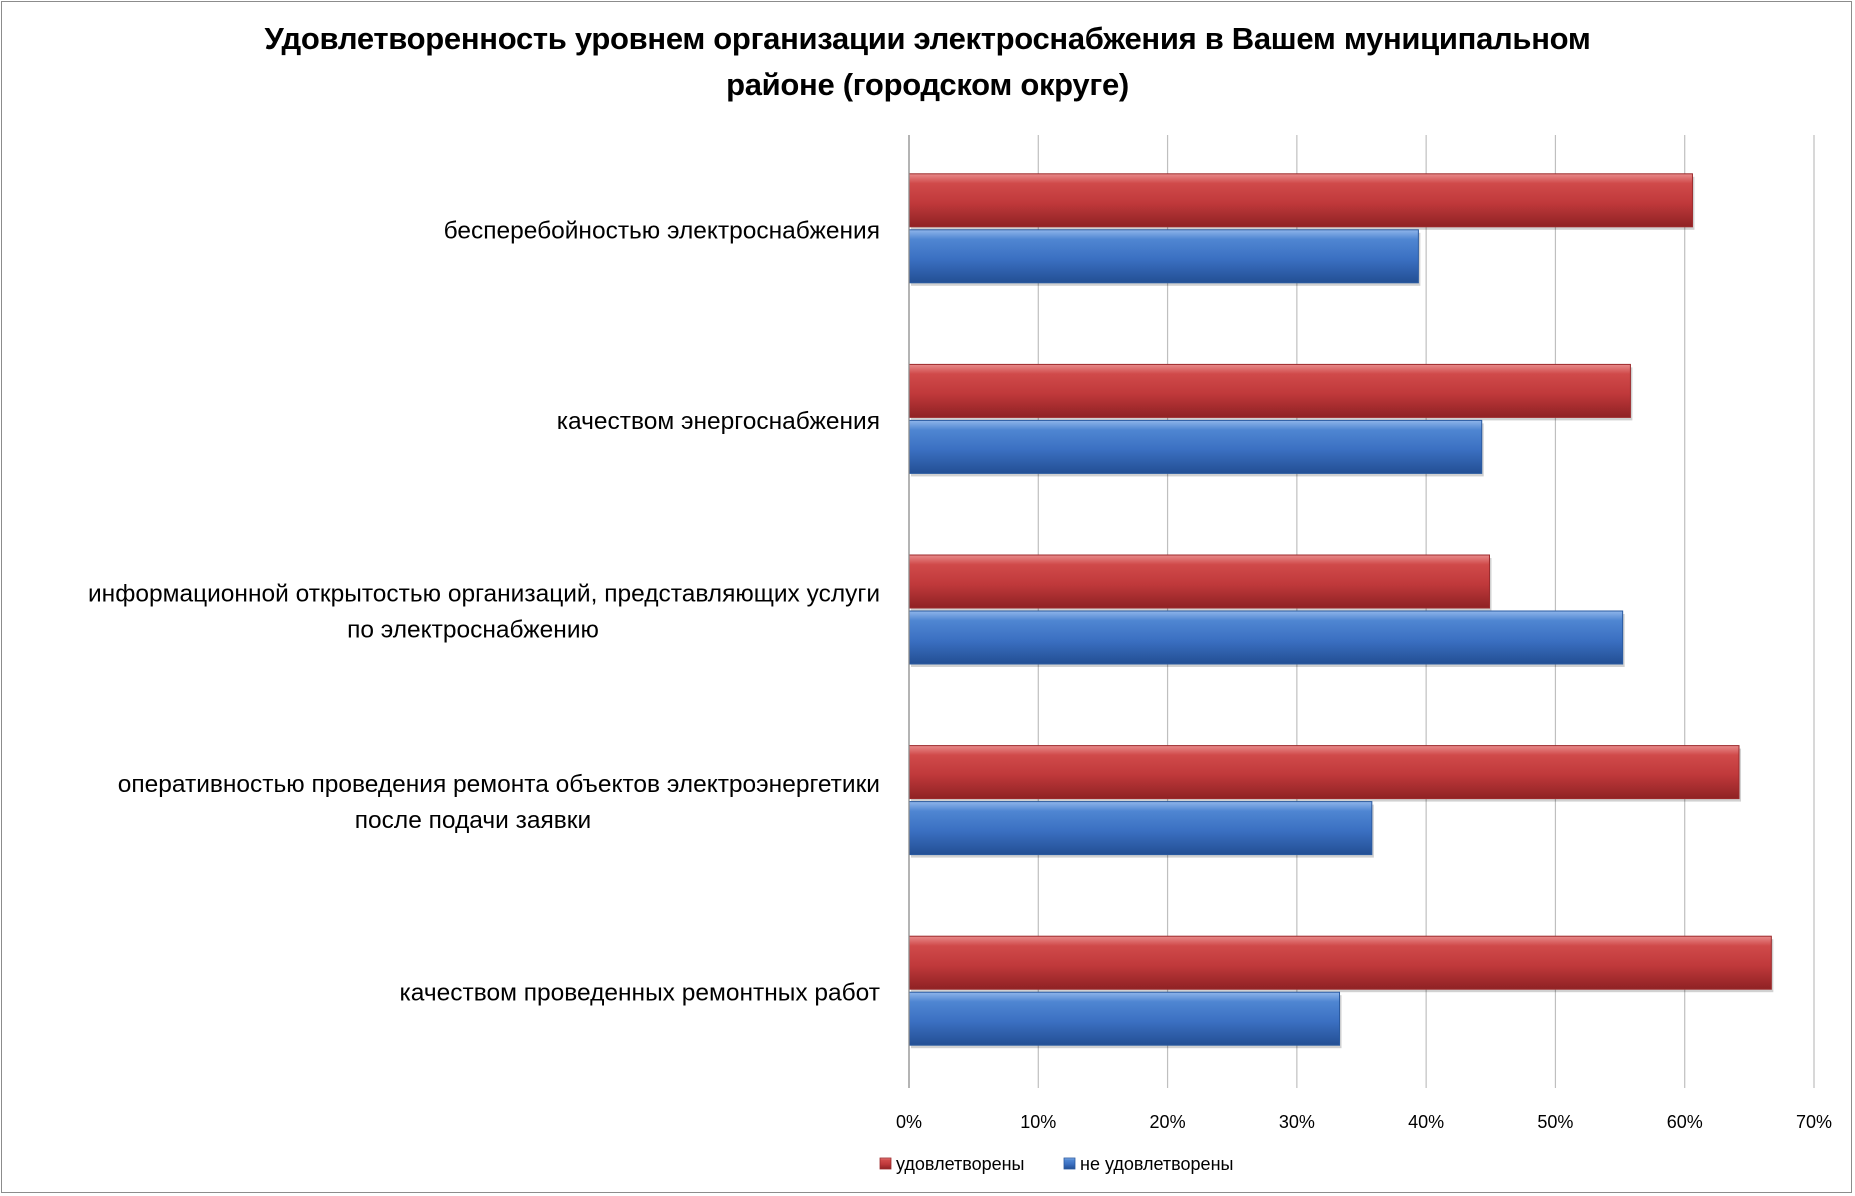  I want to click on category-label-2-line-1: по электроснабжению, so click(473, 630).